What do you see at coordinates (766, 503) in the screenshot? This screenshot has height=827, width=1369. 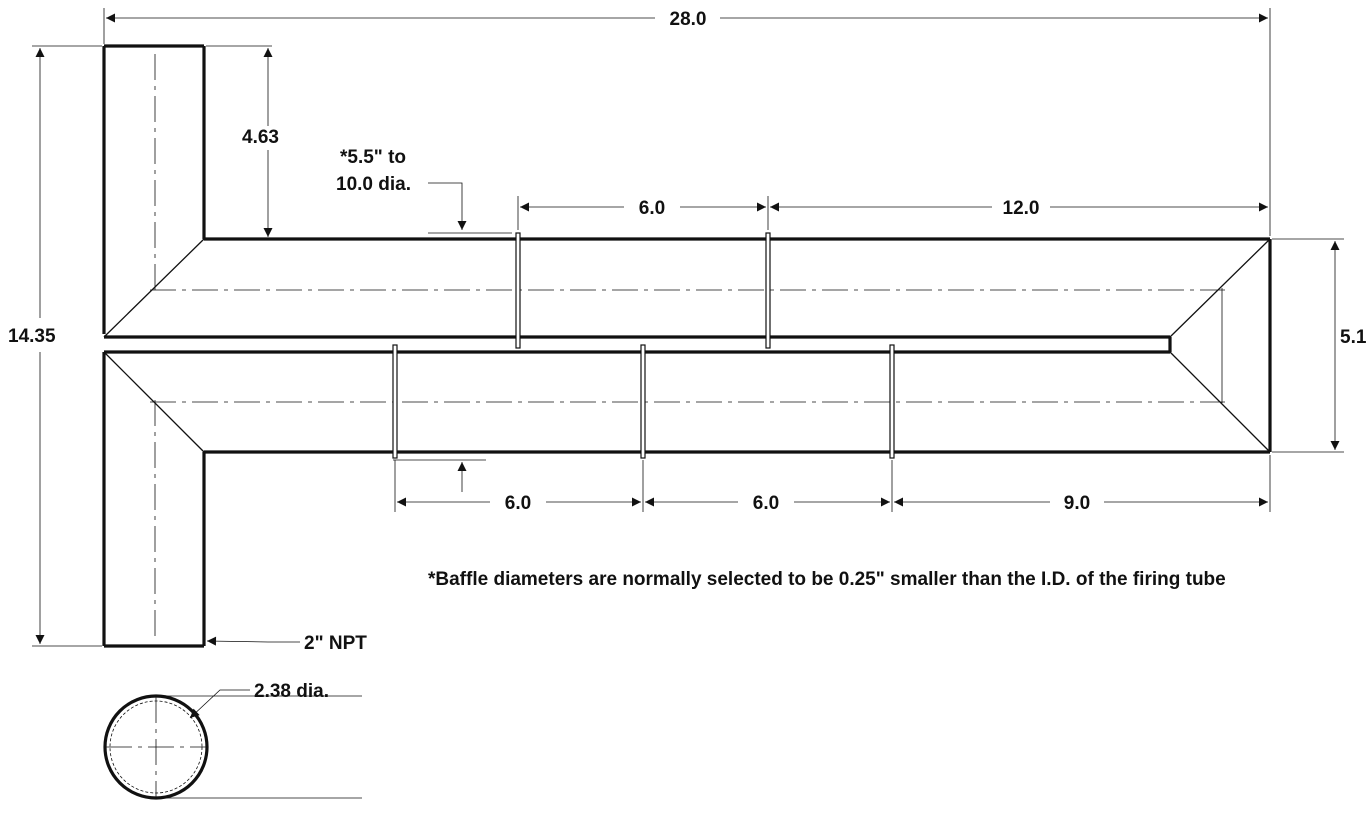 I see `label-lower-spacing-2: 6.0` at bounding box center [766, 503].